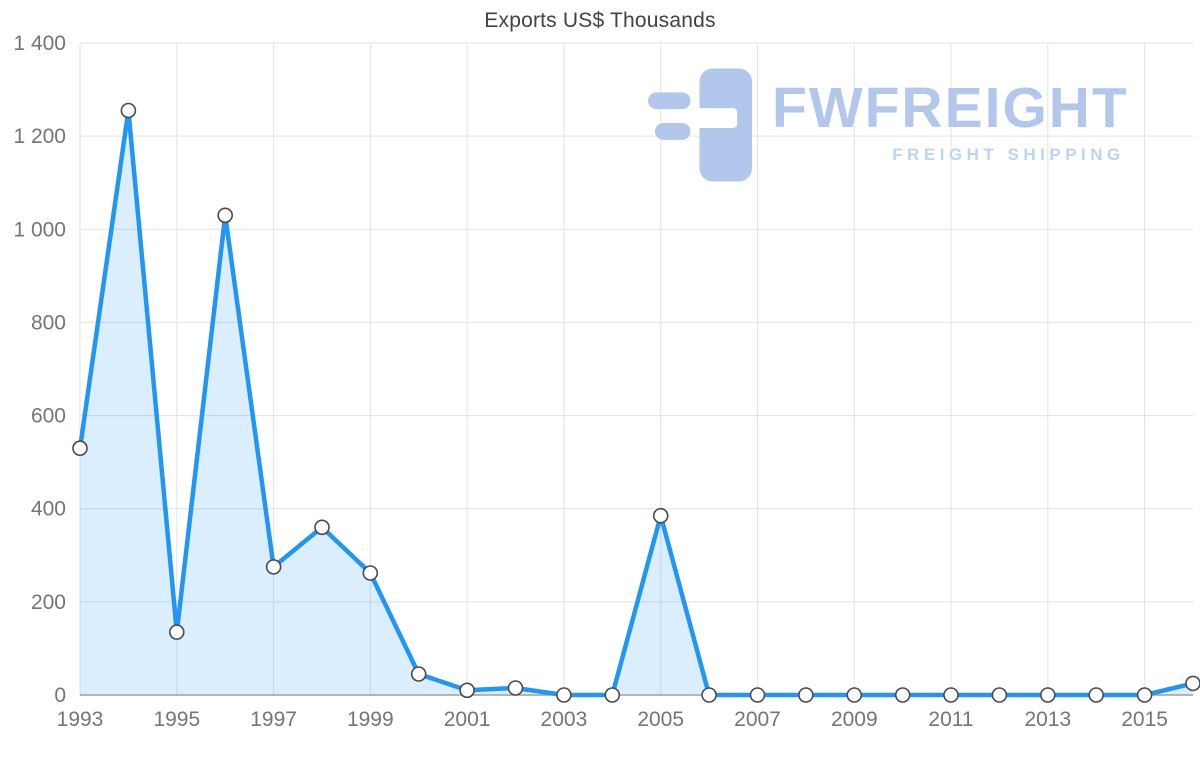 Image resolution: width=1200 pixels, height=763 pixels. I want to click on y-tick-label: 1 400, so click(39, 43).